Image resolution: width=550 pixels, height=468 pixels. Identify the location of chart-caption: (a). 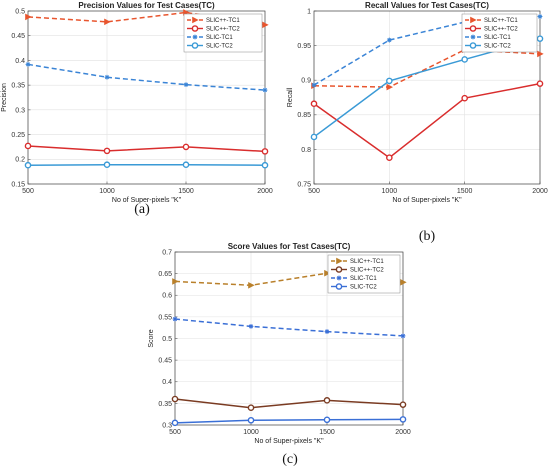
(142, 209).